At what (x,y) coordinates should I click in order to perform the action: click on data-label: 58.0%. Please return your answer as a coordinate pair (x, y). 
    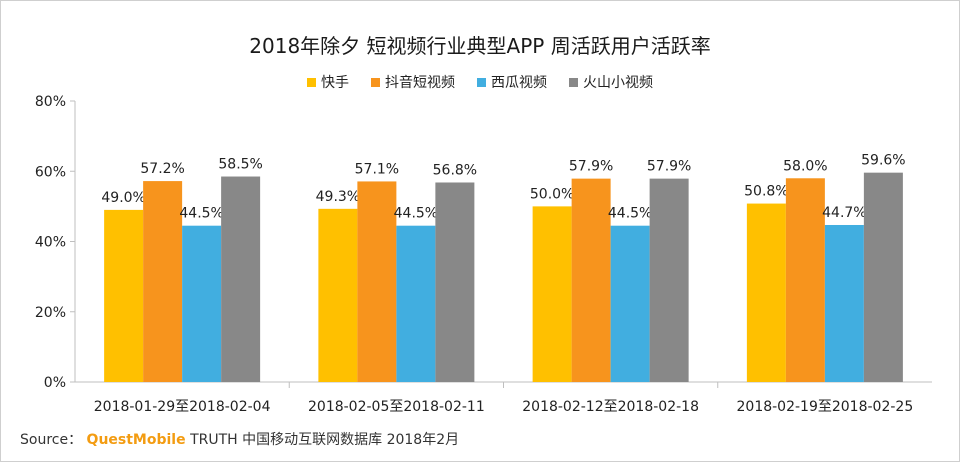
    Looking at the image, I should click on (805, 166).